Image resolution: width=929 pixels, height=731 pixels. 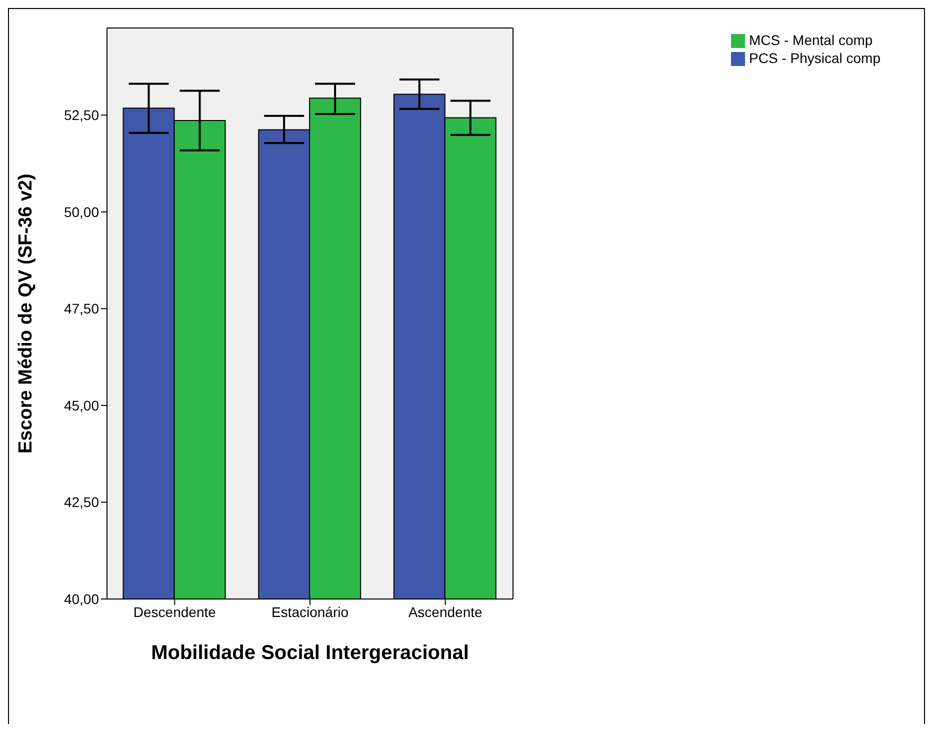 What do you see at coordinates (82, 308) in the screenshot?
I see `y-tick-label: 47,50` at bounding box center [82, 308].